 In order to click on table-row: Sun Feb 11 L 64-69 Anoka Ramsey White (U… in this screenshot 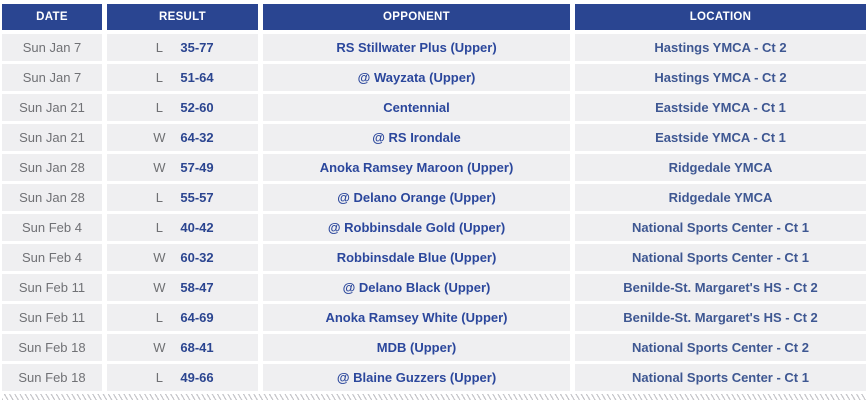, I will do `click(434, 317)`.